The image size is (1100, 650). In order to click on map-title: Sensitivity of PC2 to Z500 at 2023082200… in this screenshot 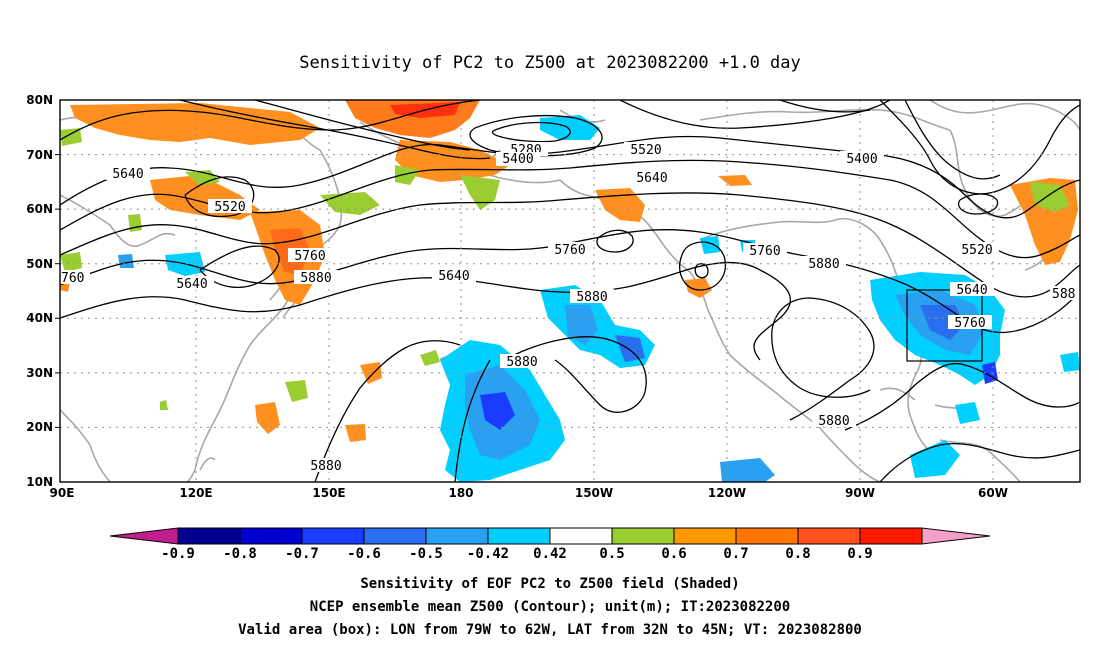, I will do `click(550, 63)`.